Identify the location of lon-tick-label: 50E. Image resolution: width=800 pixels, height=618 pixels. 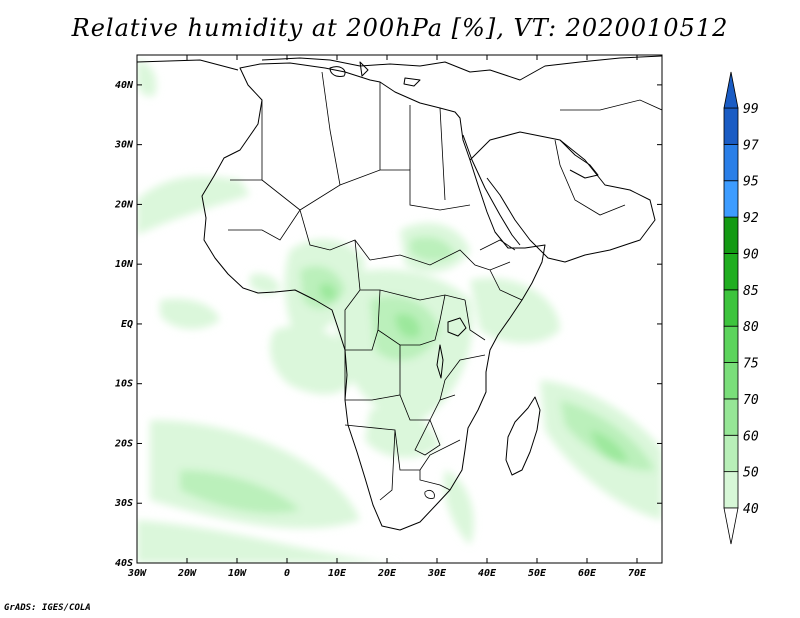
(537, 573).